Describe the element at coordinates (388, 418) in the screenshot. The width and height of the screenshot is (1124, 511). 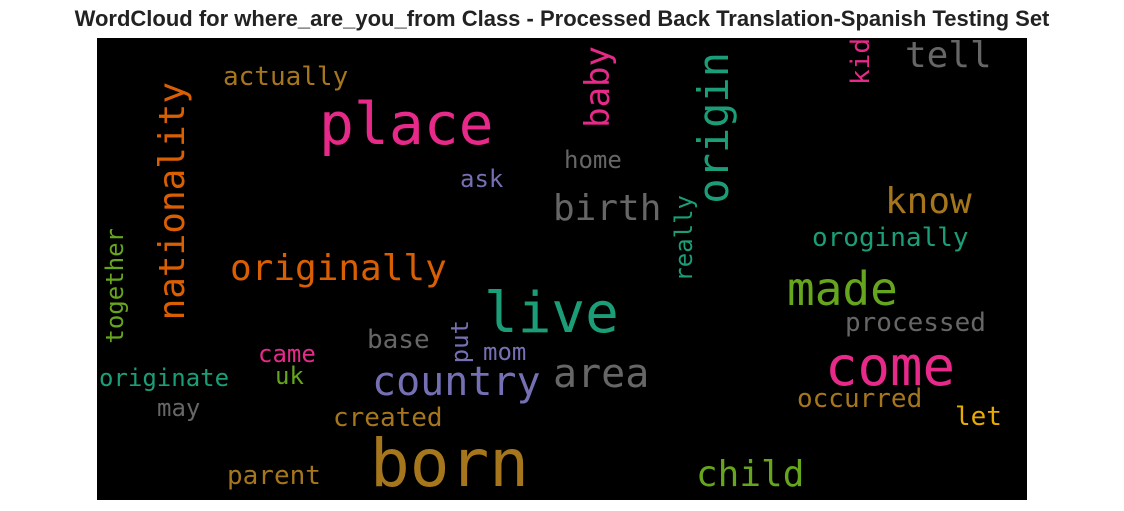
I see `word-created: created` at that location.